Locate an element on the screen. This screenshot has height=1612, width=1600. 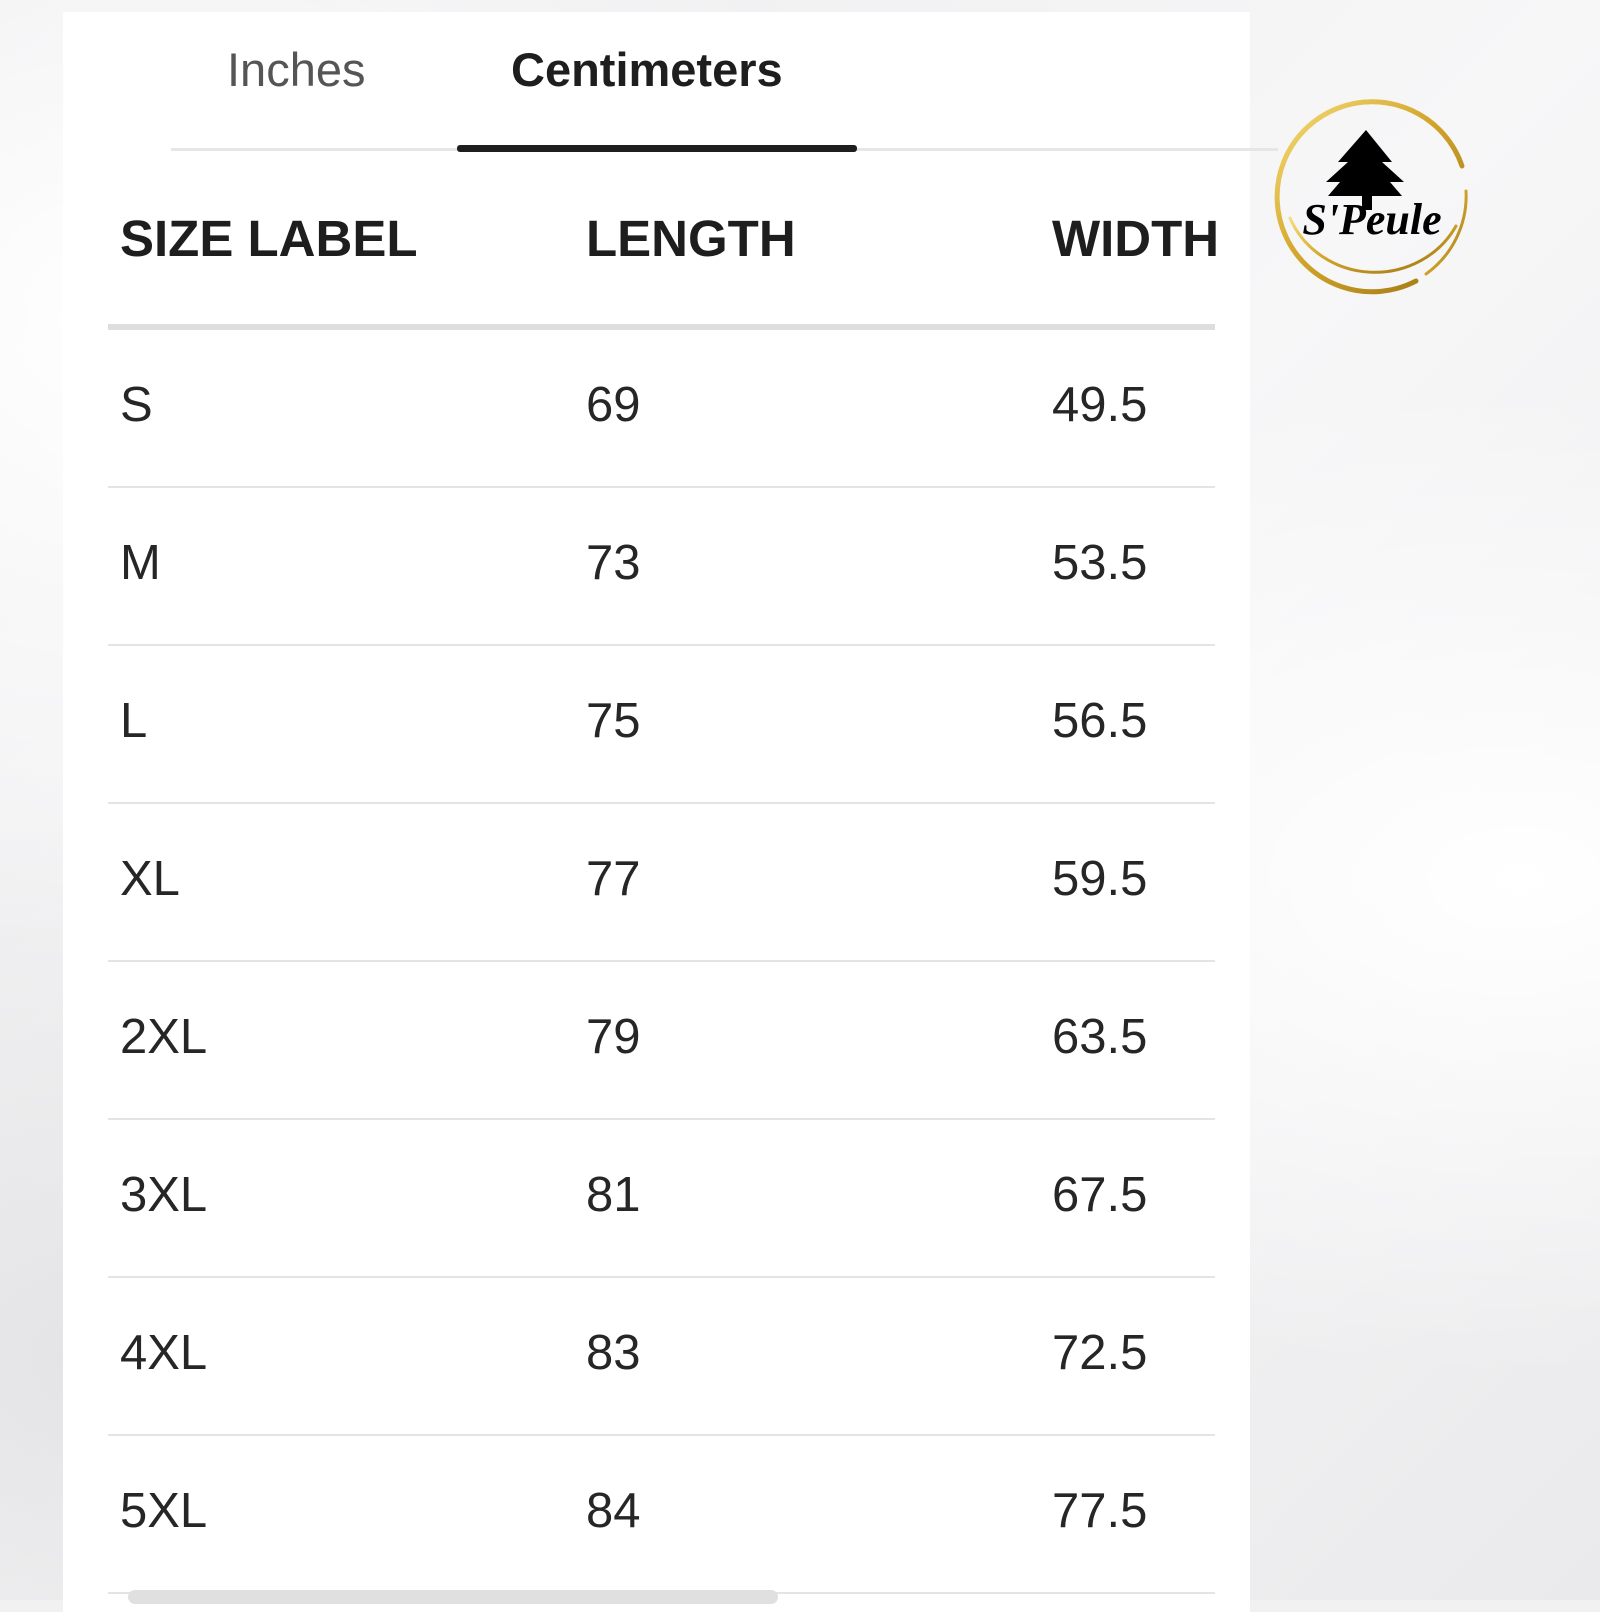
size-cell: S is located at coordinates (136, 405).